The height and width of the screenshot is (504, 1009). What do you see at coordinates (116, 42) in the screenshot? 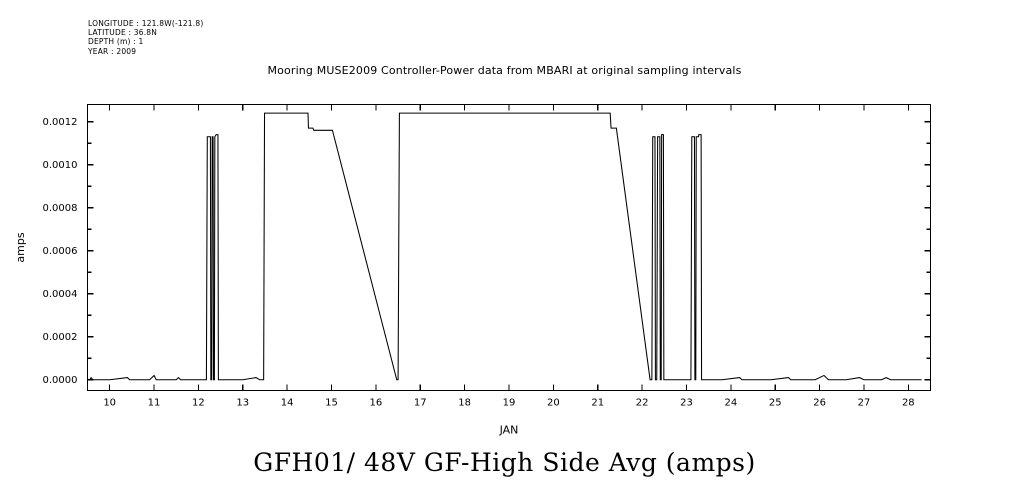
I see `metadata-depth: DEPTH (m) : 1` at bounding box center [116, 42].